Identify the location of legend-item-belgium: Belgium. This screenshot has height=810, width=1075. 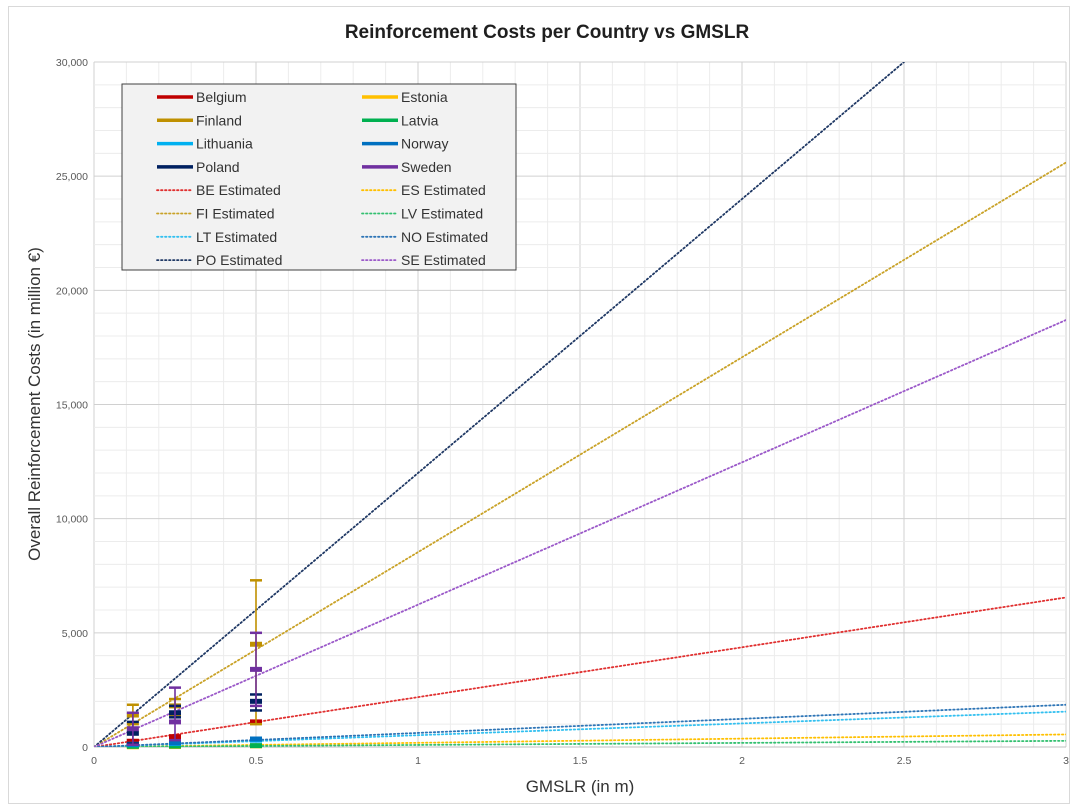
(202, 97).